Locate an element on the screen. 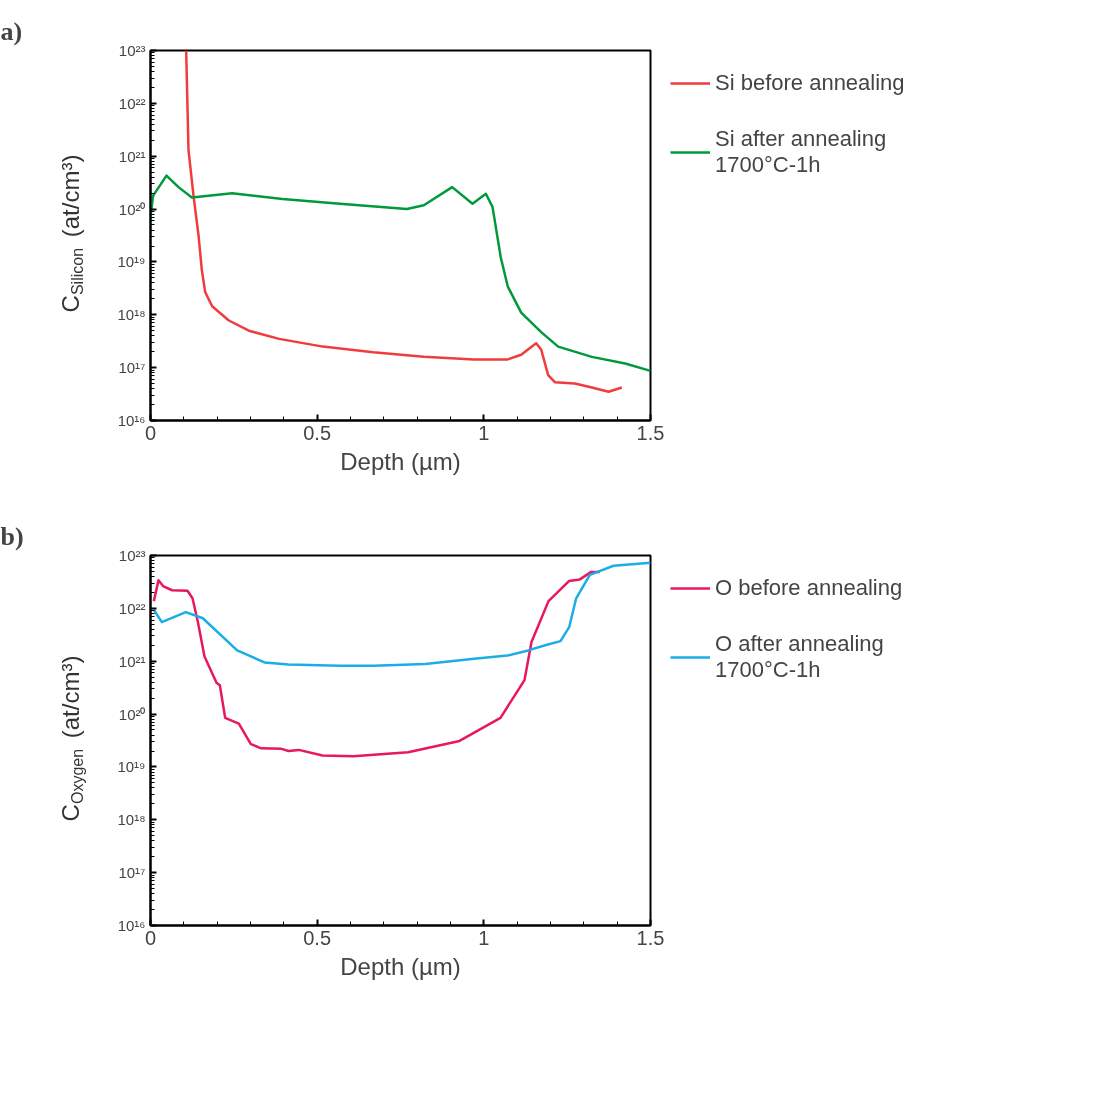 Image resolution: width=1115 pixels, height=1117 pixels. y-axis-title: CSilicon (at/cm³) is located at coordinates (71, 233).